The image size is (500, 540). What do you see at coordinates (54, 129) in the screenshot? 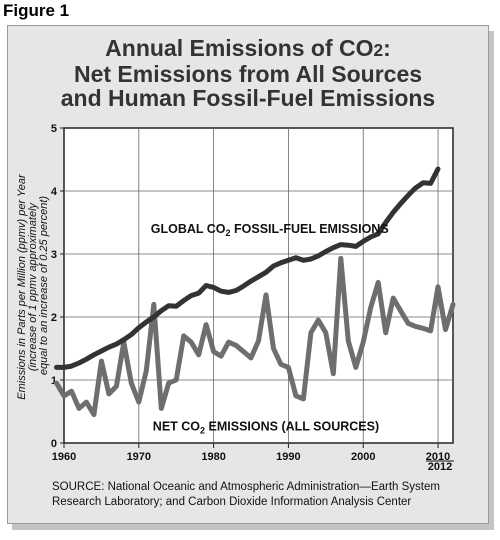
I see `y-tick-label: 5` at bounding box center [54, 129].